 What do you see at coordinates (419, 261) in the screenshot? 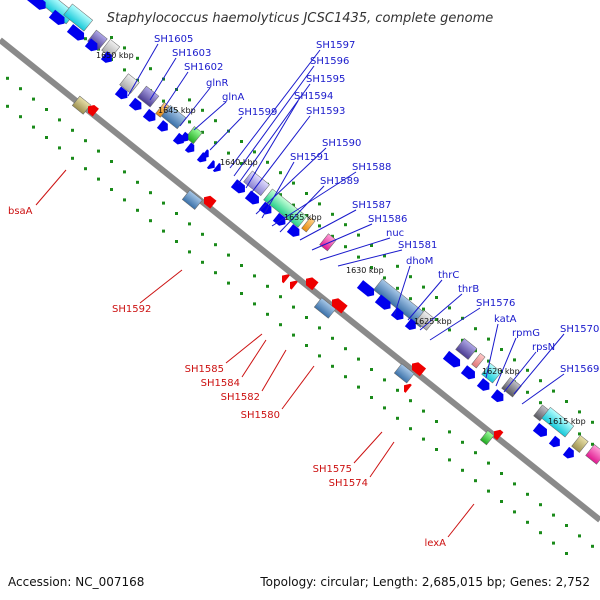
I see `gene-label-top: dhoM` at bounding box center [419, 261].